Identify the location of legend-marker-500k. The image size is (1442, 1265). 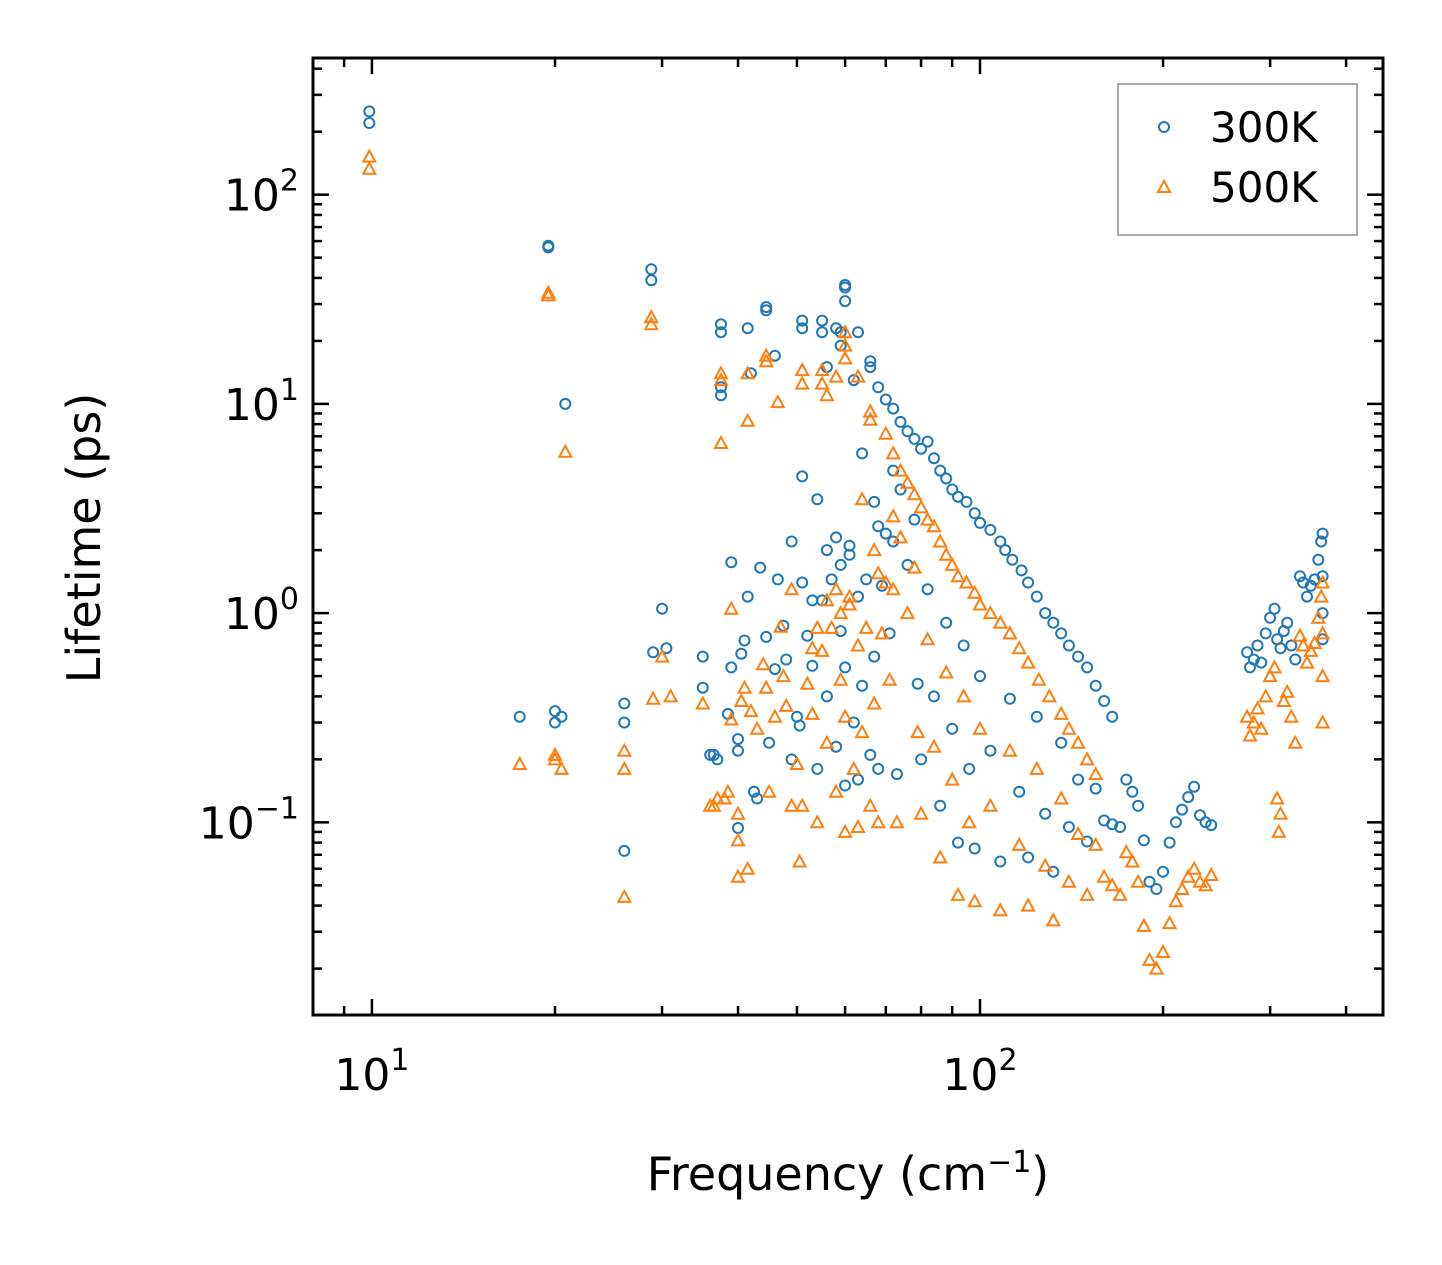
(1164, 185).